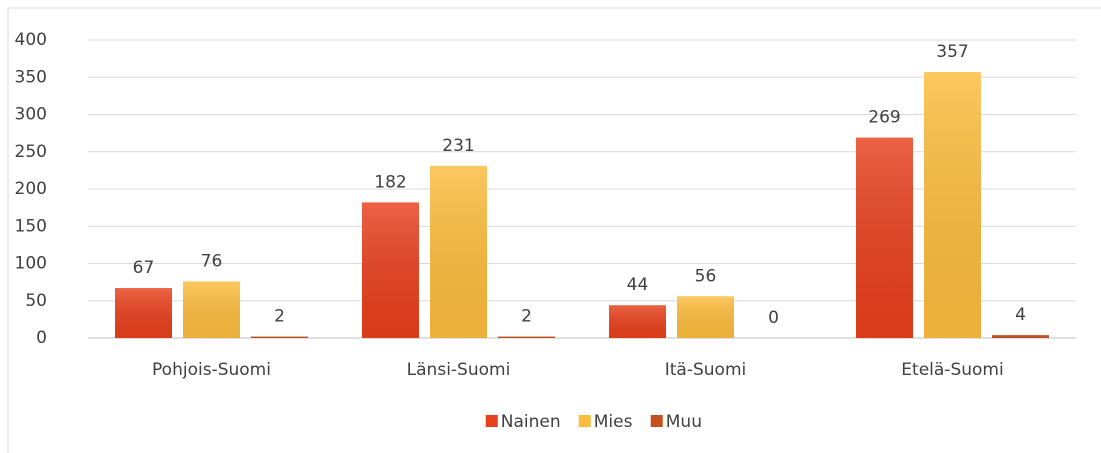  Describe the element at coordinates (31, 189) in the screenshot. I see `y-tick-label: 200` at that location.